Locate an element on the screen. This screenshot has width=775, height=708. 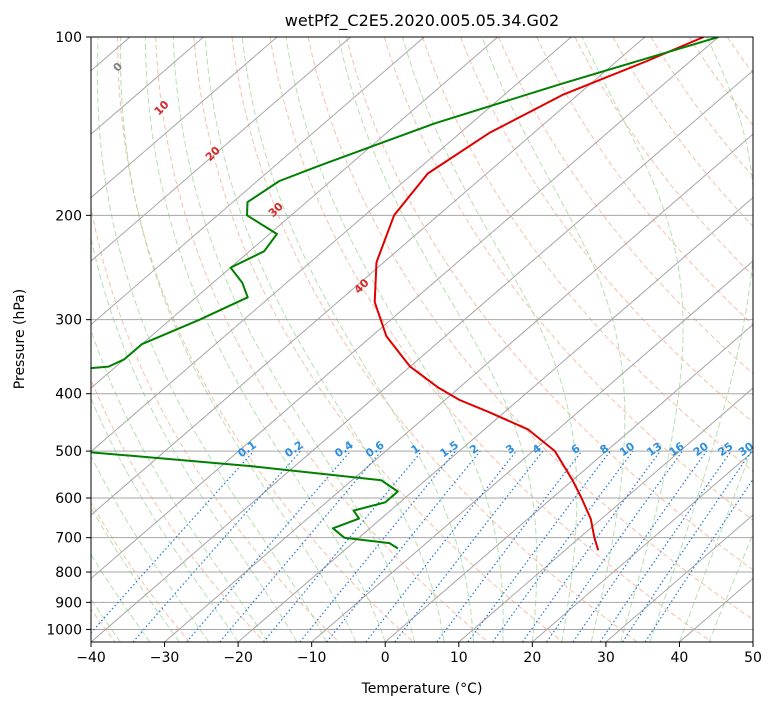
dry-adiabat-label: -20 is located at coordinates (41, 36).